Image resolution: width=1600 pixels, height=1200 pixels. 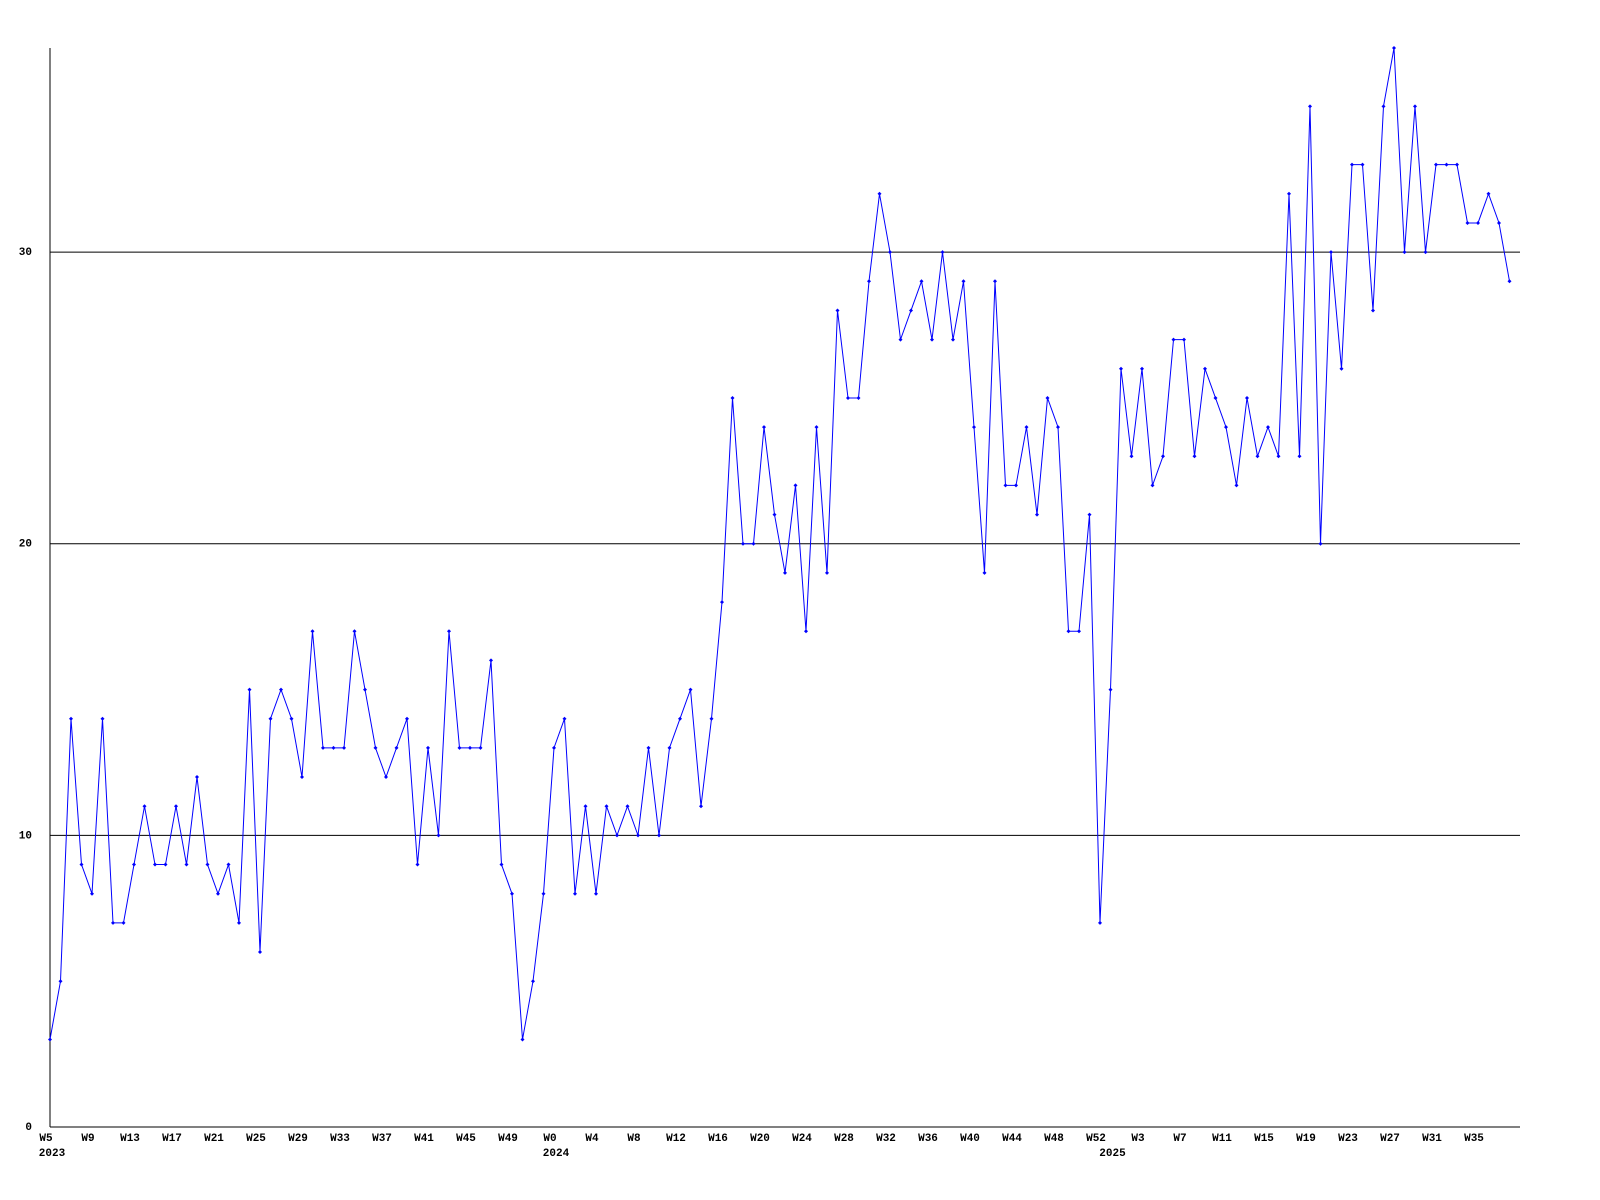 I want to click on x-tick-label: W11, so click(x=1222, y=1139).